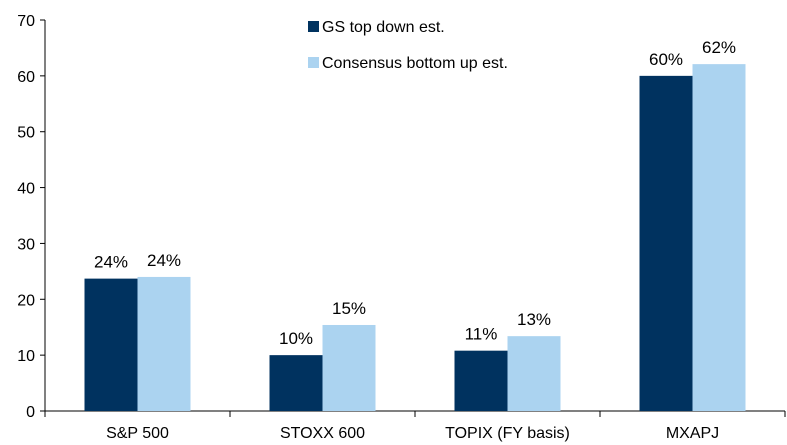 This screenshot has height=445, width=787. Describe the element at coordinates (383, 27) in the screenshot. I see `legend-label: GS top down est.` at that location.